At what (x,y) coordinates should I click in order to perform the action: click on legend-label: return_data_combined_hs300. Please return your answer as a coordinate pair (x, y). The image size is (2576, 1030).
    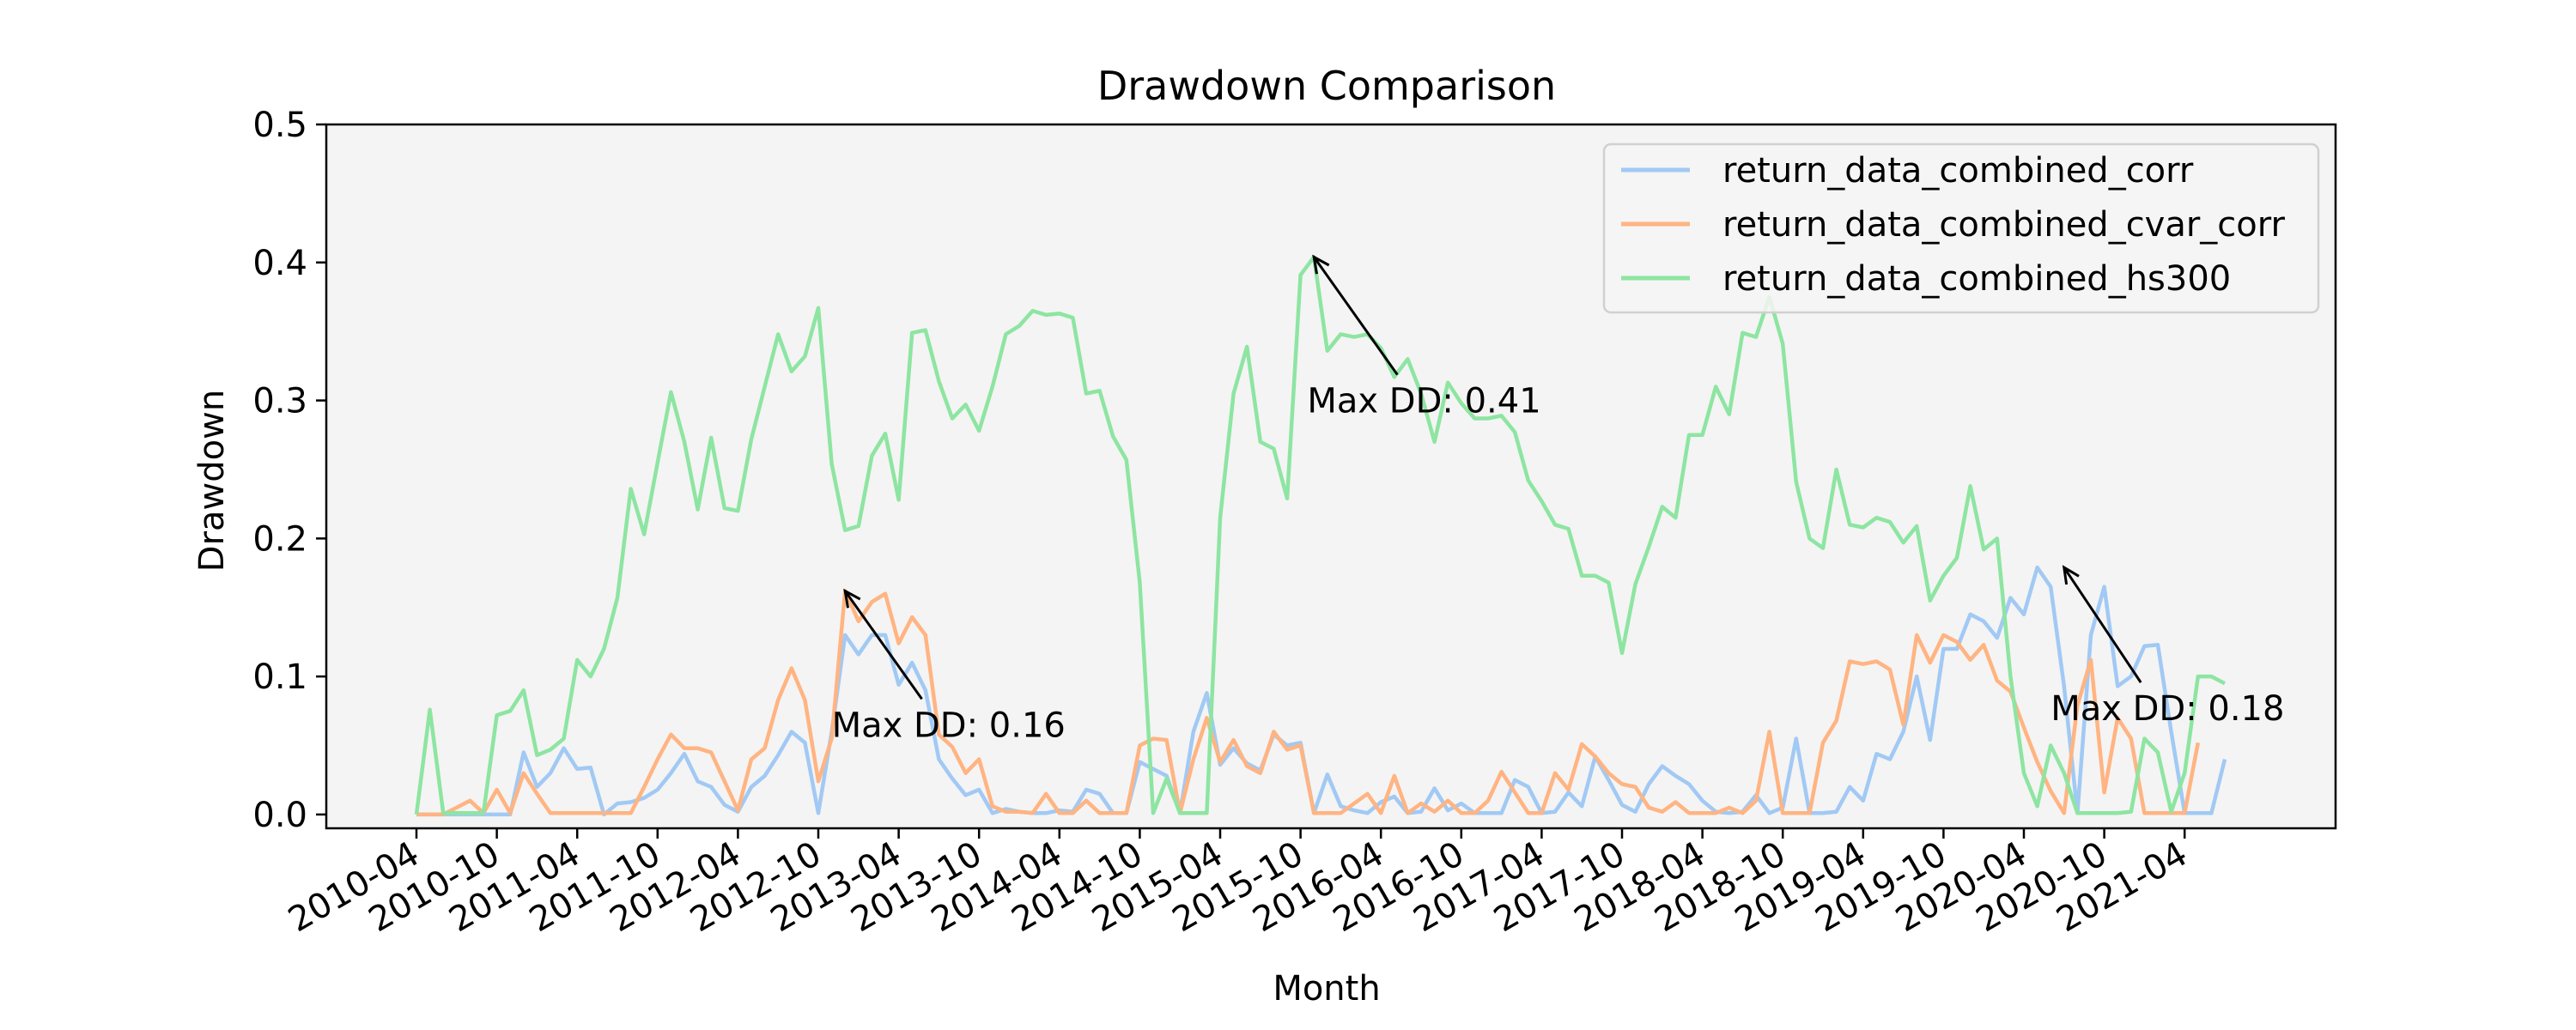
    Looking at the image, I should click on (1976, 279).